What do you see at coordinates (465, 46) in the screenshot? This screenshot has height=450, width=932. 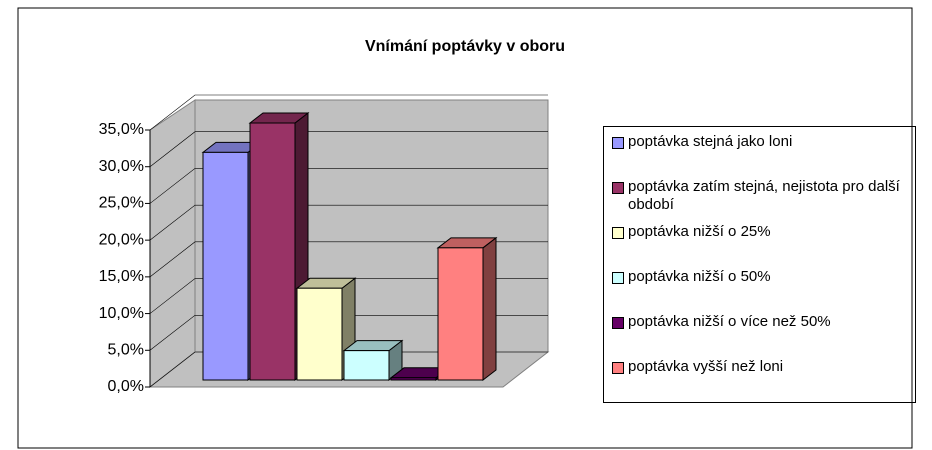 I see `chart-title: Vnímání poptávky v oboru` at bounding box center [465, 46].